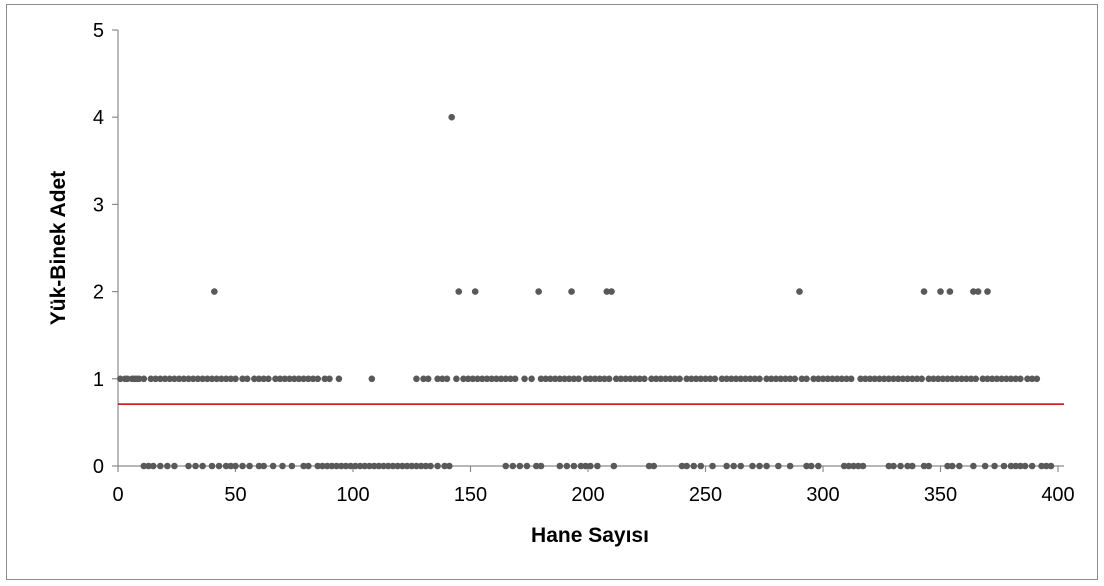  Describe the element at coordinates (1057, 495) in the screenshot. I see `x-tick-label: 400` at that location.